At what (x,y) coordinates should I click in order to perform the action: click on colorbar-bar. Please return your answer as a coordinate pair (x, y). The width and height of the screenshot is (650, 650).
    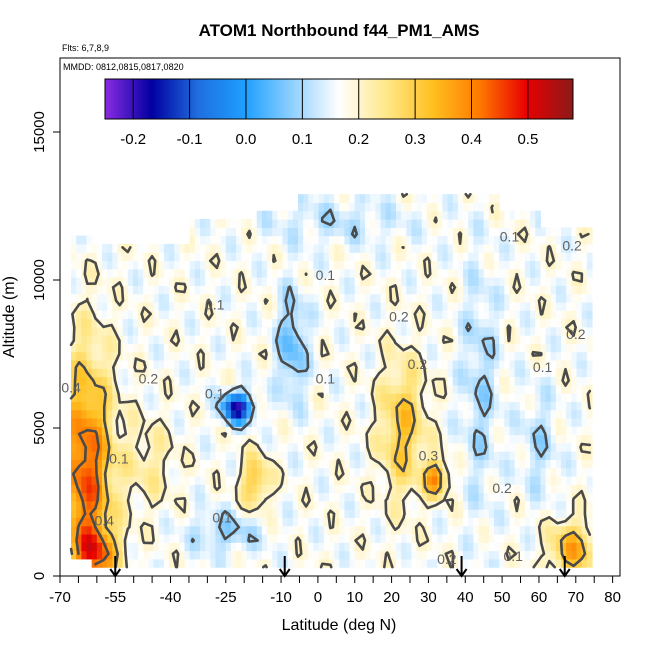
    Looking at the image, I should click on (339, 99).